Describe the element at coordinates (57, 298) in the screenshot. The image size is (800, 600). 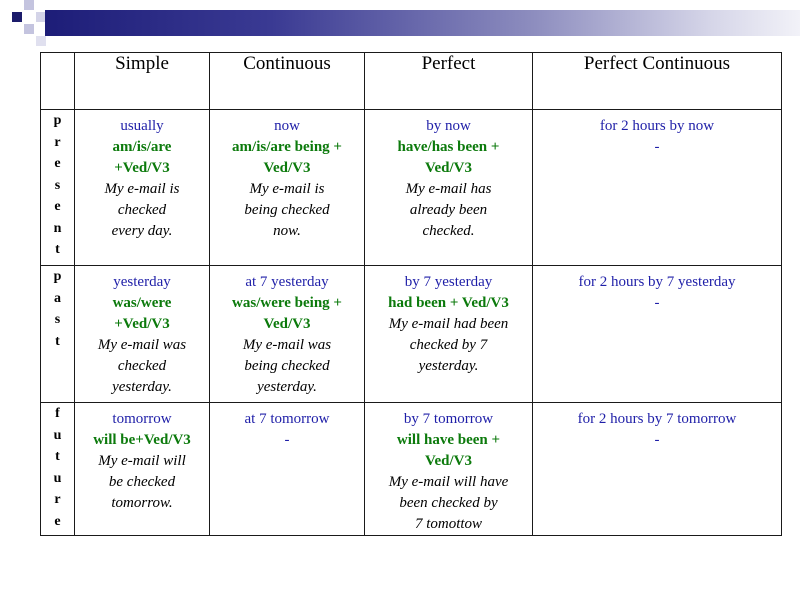
I see `tense-label-letter: a` at that location.